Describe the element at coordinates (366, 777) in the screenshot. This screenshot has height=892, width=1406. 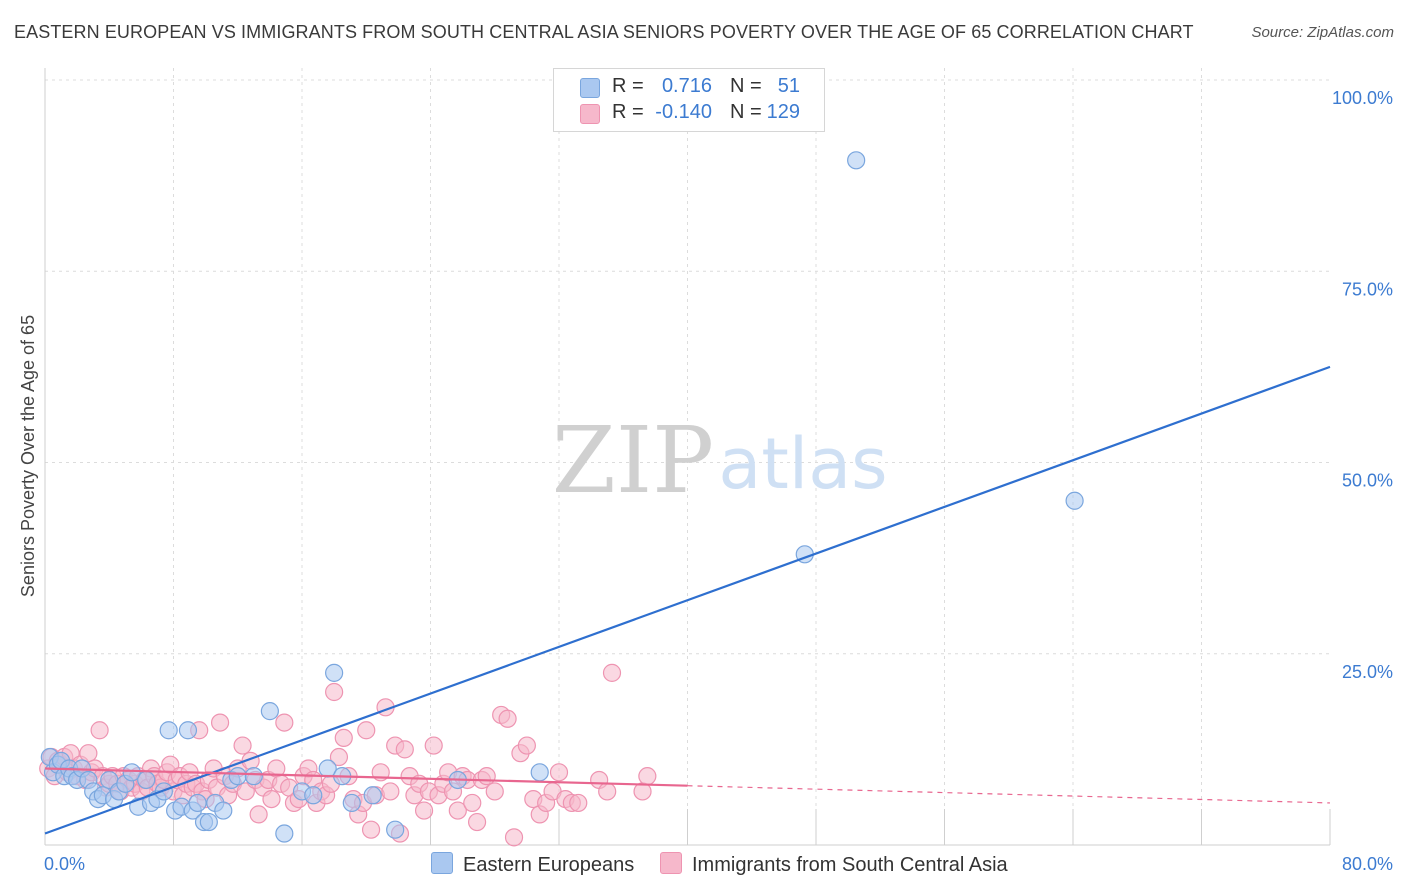
I see `trend-line-pink` at that location.